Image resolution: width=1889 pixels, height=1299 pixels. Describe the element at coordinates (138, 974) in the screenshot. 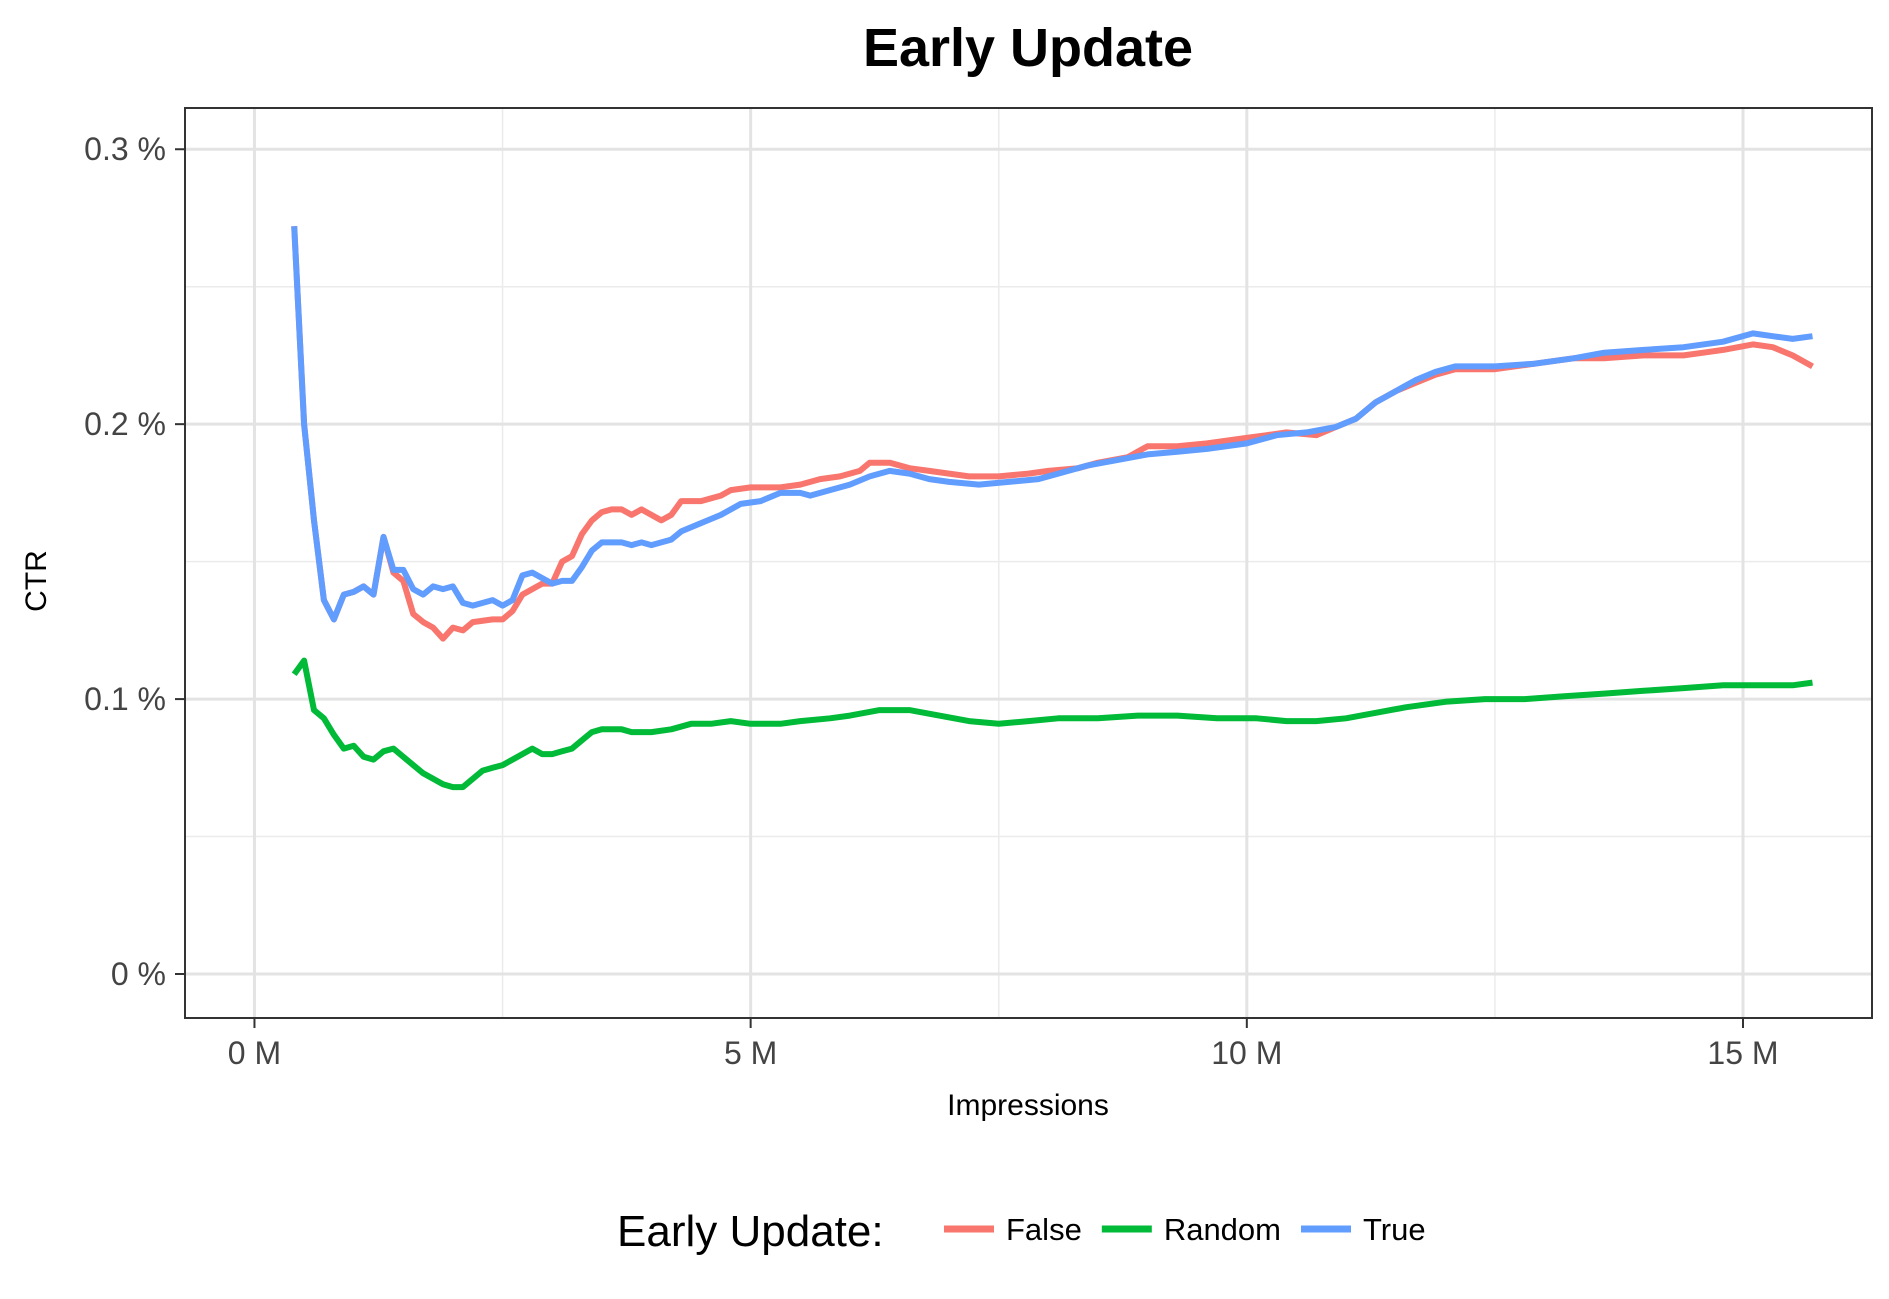

I see `y-tick-label: 0 %` at that location.